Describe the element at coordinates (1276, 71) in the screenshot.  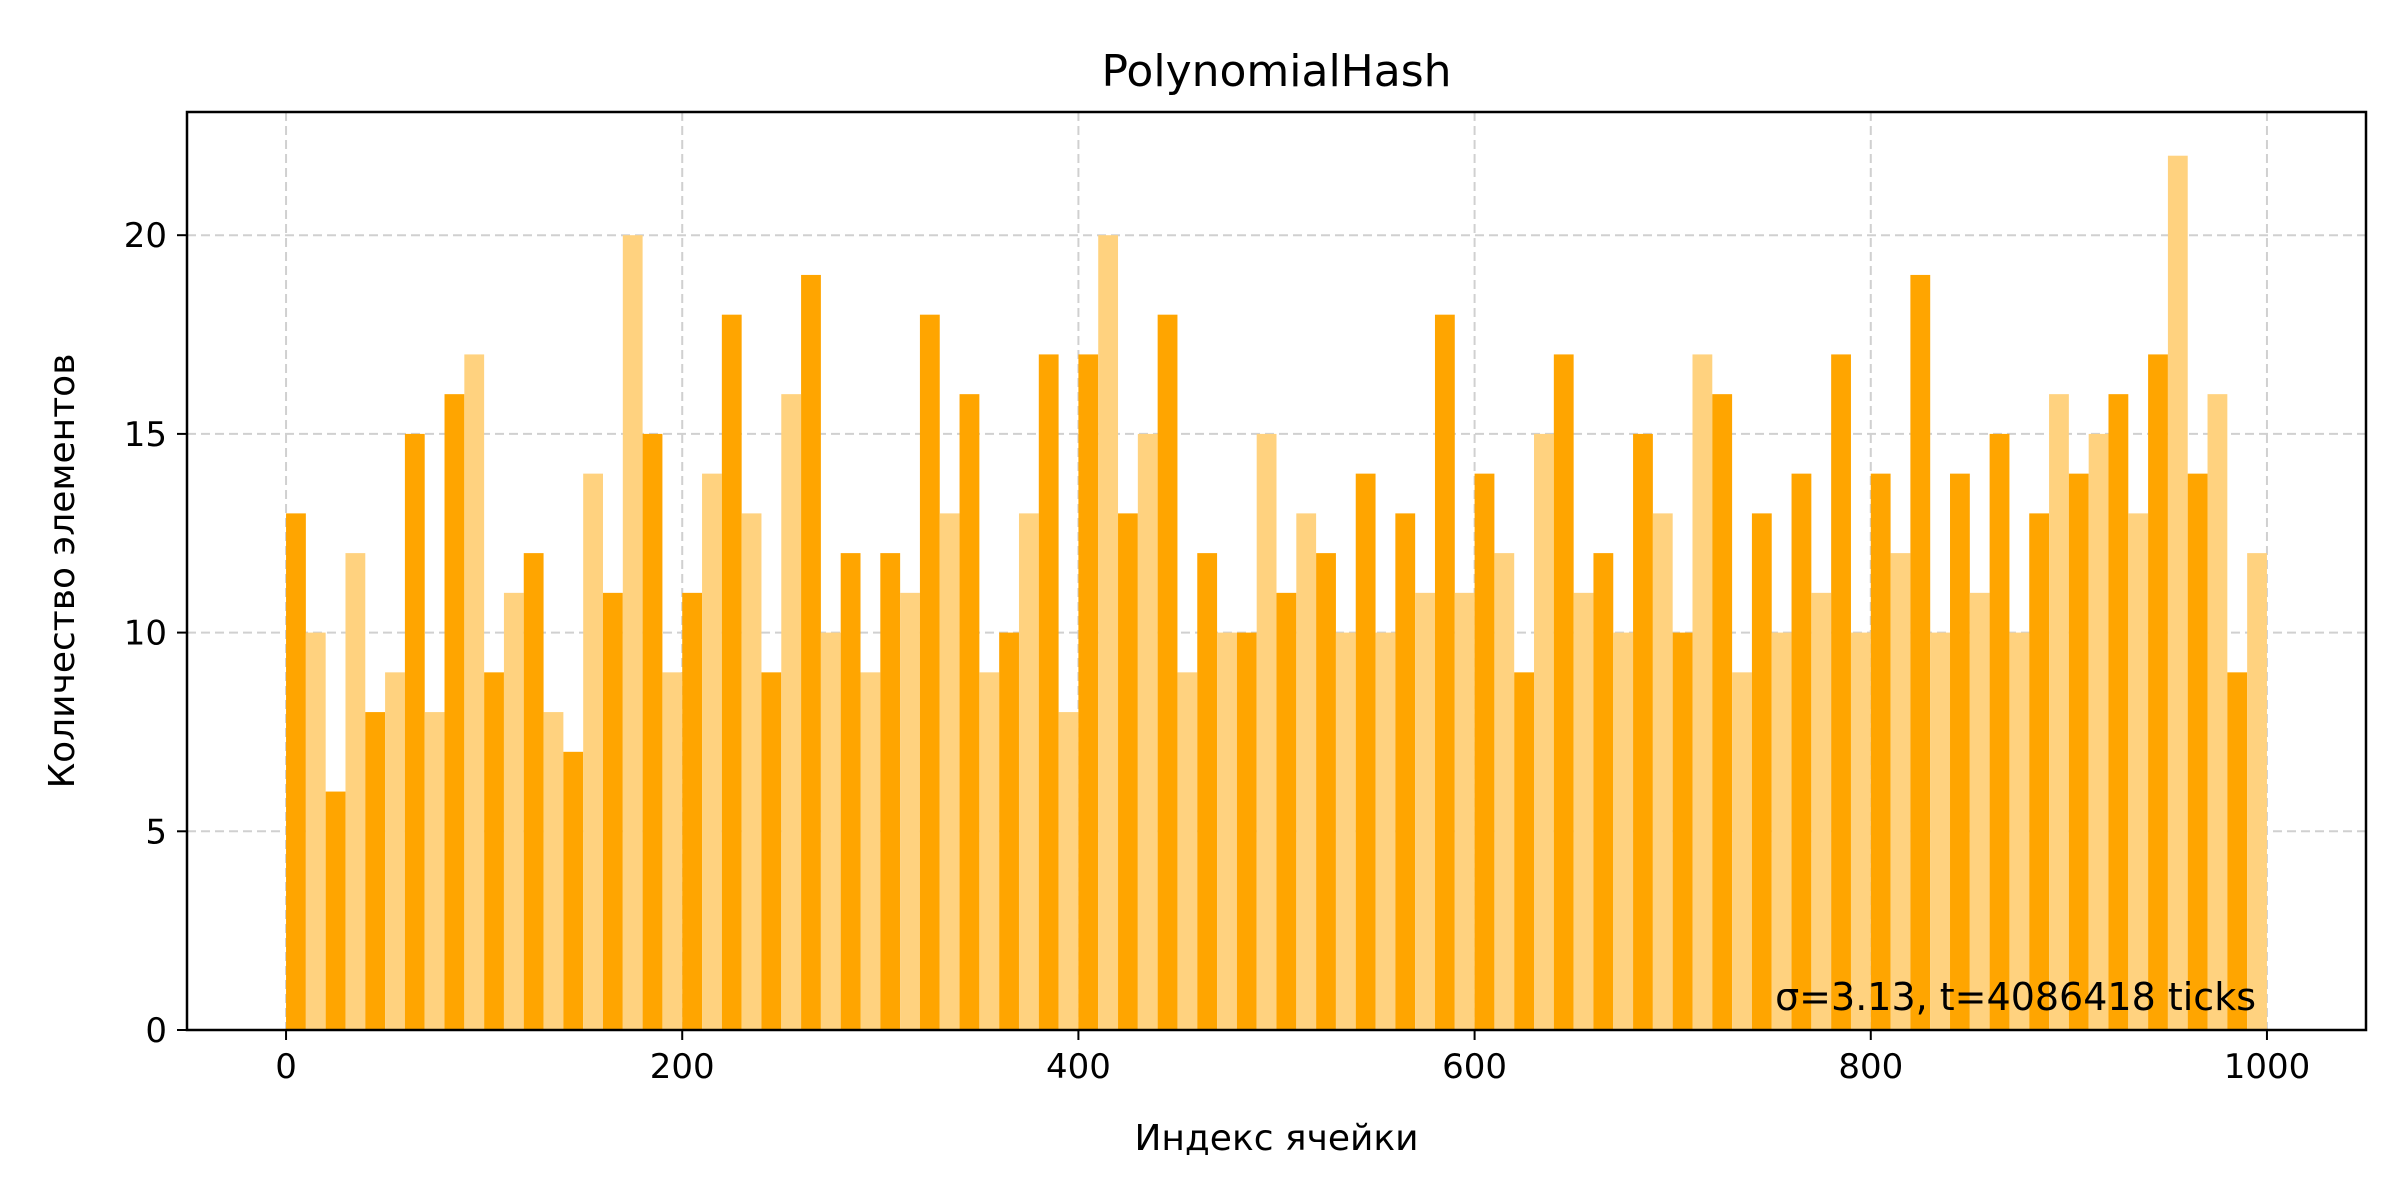
I see `chart-title: PolynomialHash` at that location.